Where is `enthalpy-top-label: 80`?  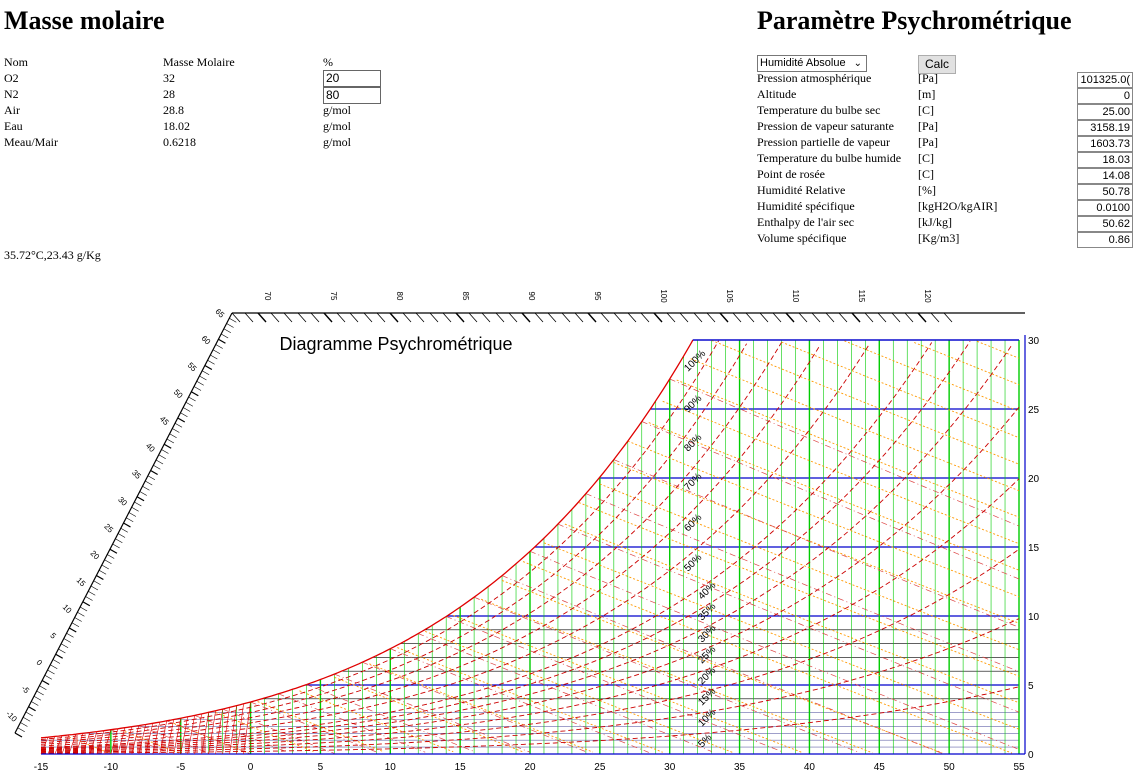
enthalpy-top-label: 80 is located at coordinates (399, 296).